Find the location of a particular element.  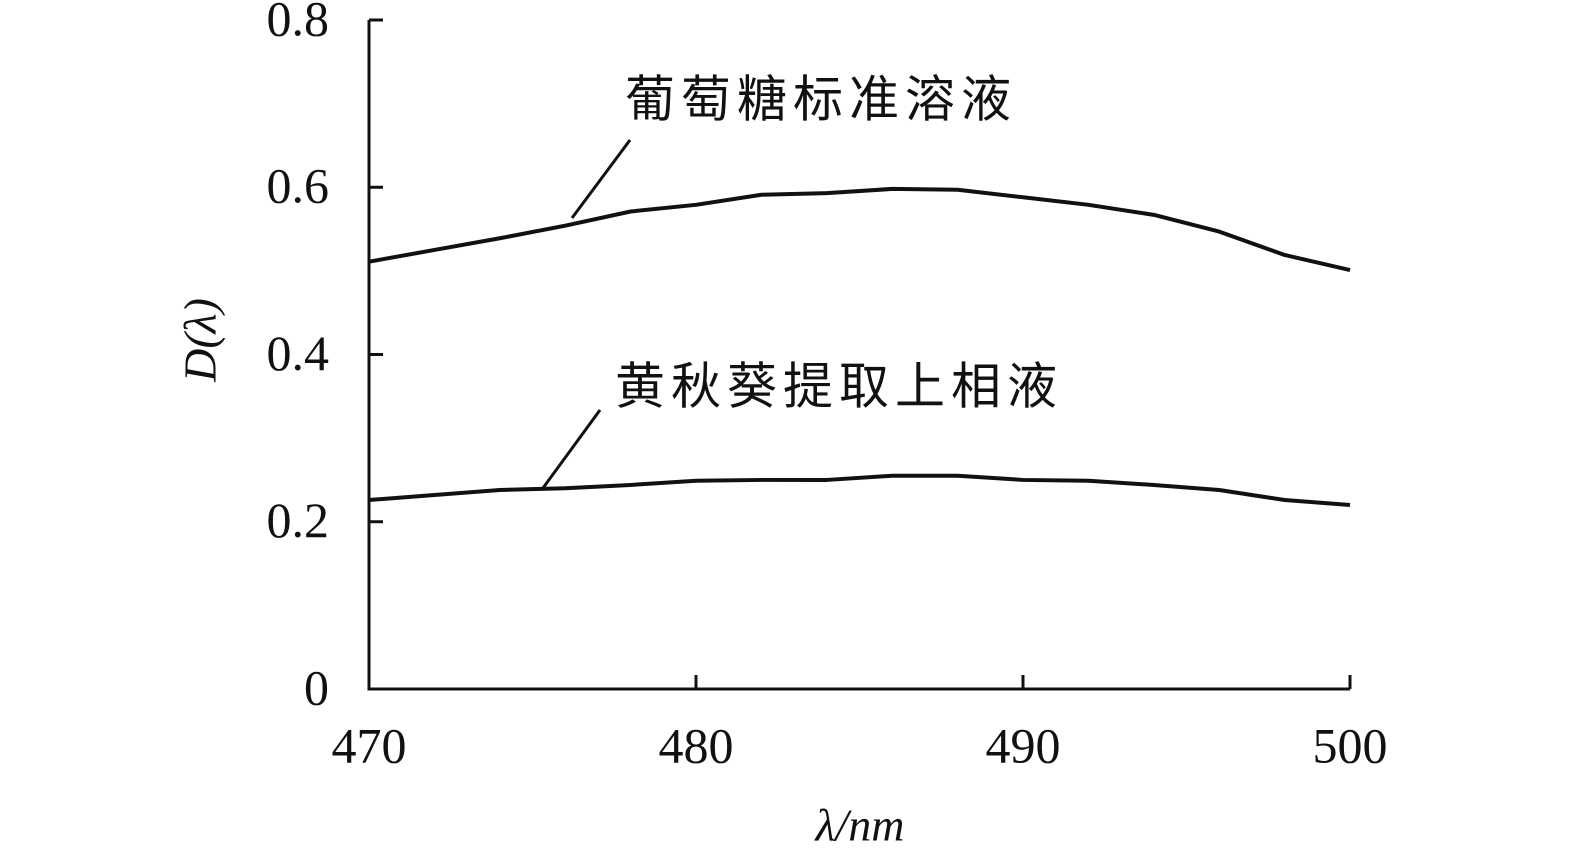

series-annotation: 葡萄糖标准溶液 is located at coordinates (821, 99).